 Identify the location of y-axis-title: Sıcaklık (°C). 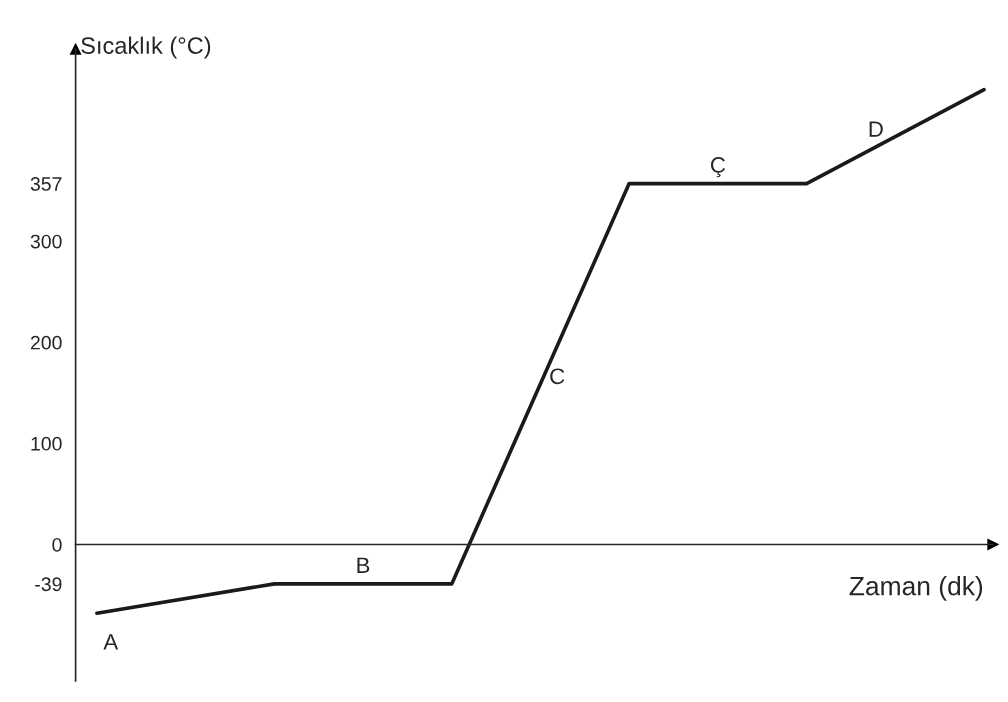
(146, 47).